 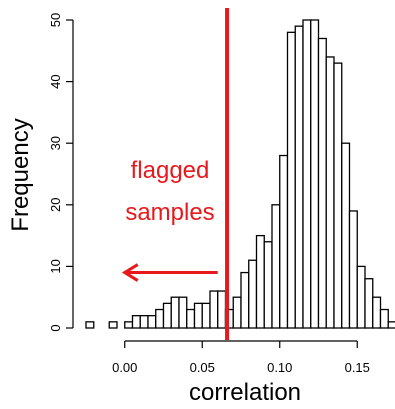 I want to click on y-tick-label: 20, so click(x=55, y=205).